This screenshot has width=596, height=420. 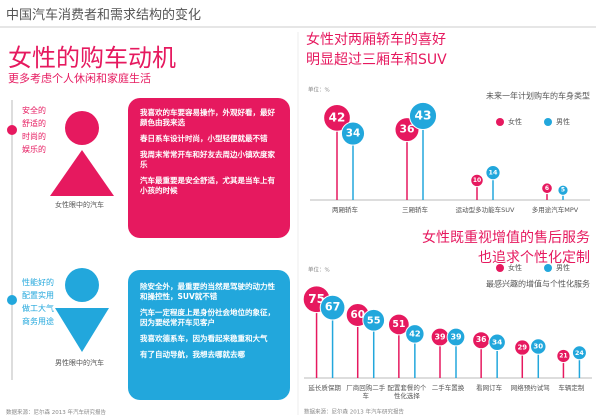 I want to click on chart-title: 也追求个性化定制, so click(x=534, y=258).